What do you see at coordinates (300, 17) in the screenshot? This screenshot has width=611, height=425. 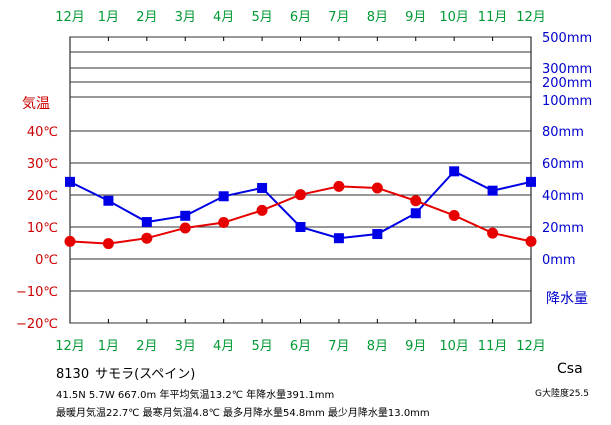 I see `month-label-top: 6月` at bounding box center [300, 17].